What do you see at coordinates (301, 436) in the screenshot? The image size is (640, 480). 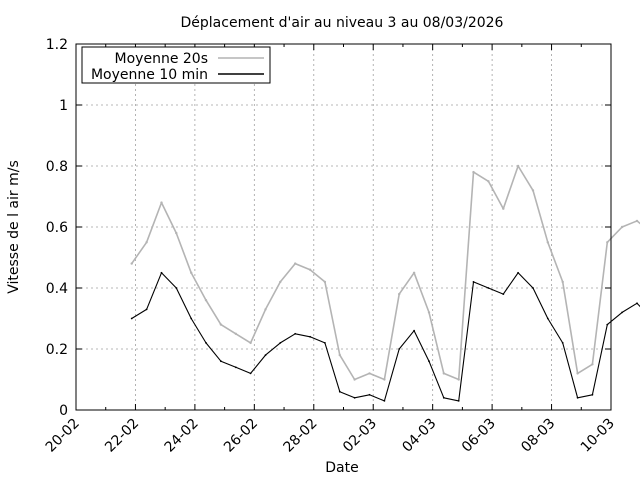 I see `x-tick-label: 28-02` at bounding box center [301, 436].